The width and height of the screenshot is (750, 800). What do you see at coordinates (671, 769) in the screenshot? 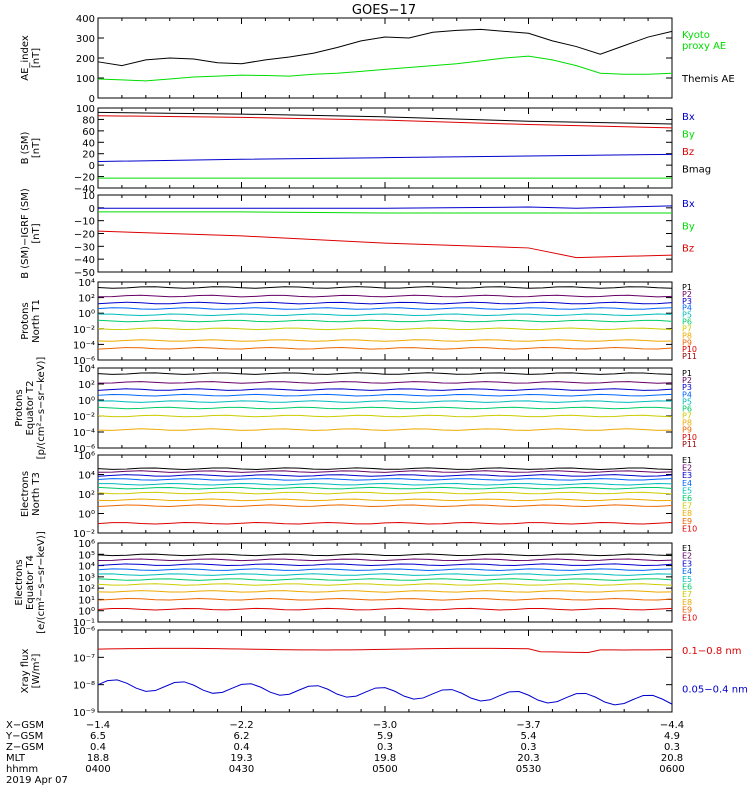
I see `x-axis-value: 0600` at bounding box center [671, 769].